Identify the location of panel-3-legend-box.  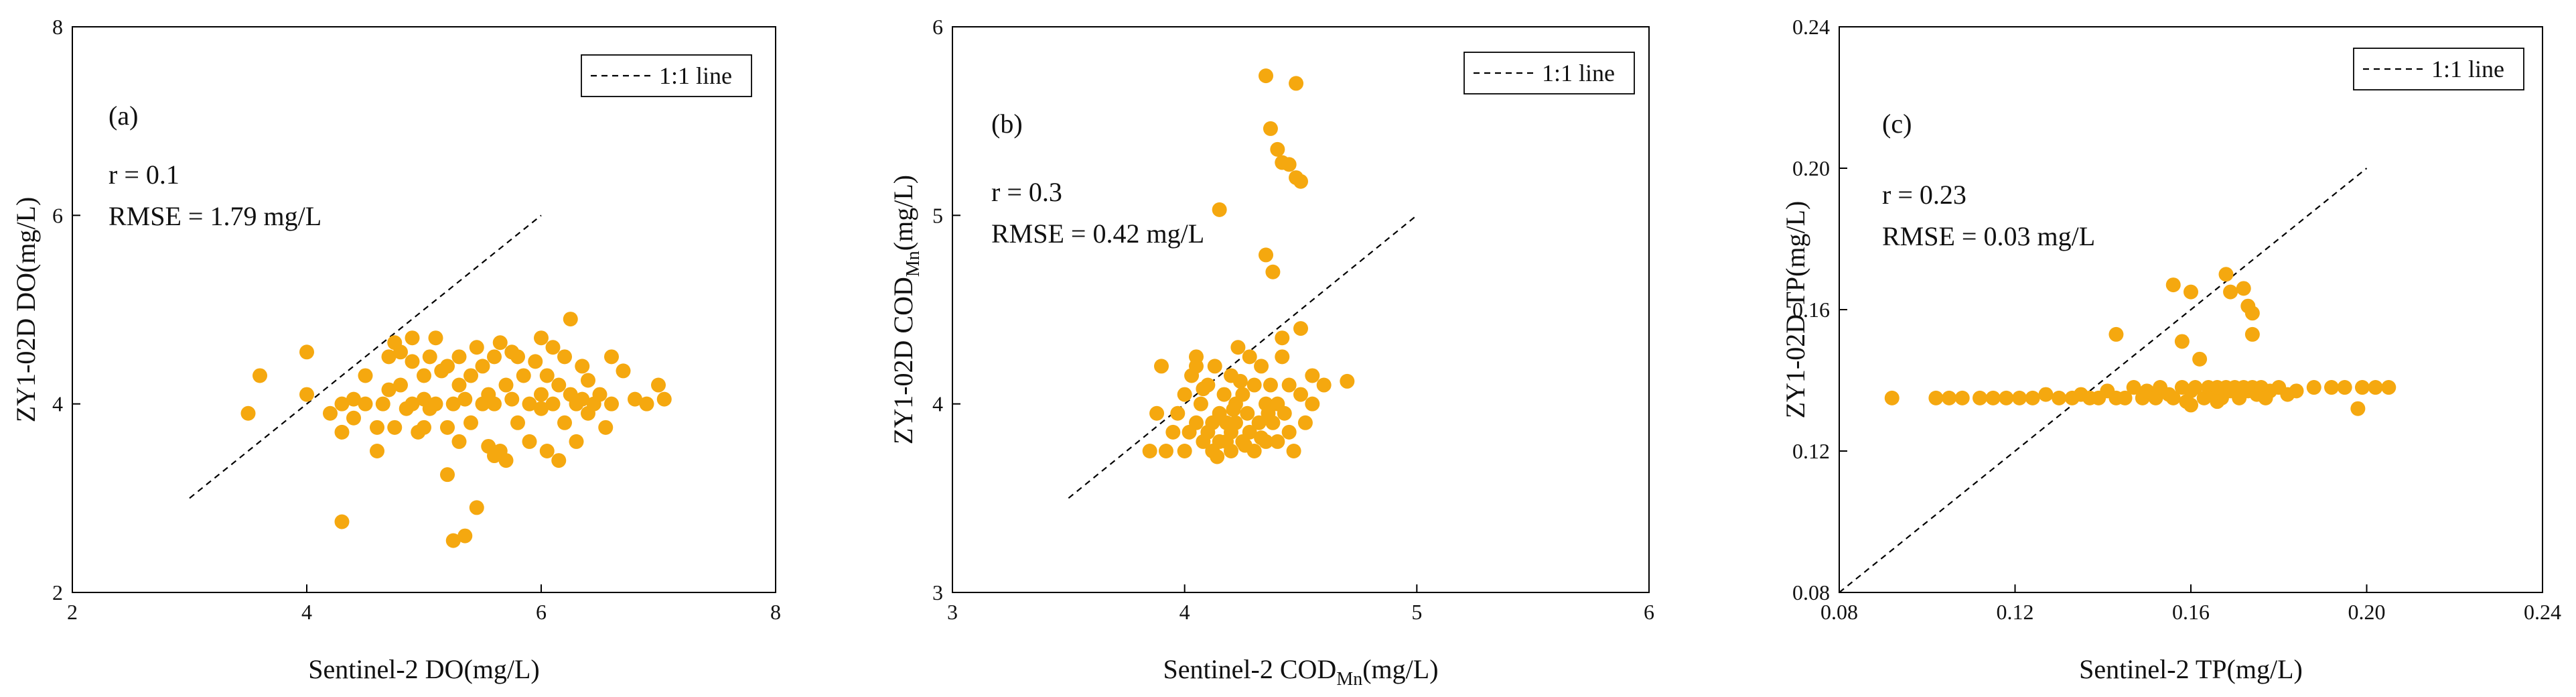
(2438, 69).